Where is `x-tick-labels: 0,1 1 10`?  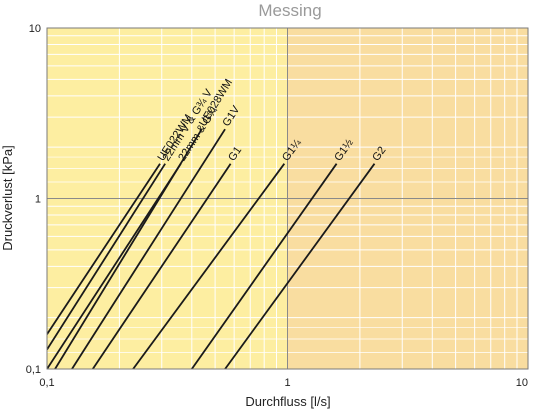 x-tick-labels: 0,1 1 10 is located at coordinates (283, 383).